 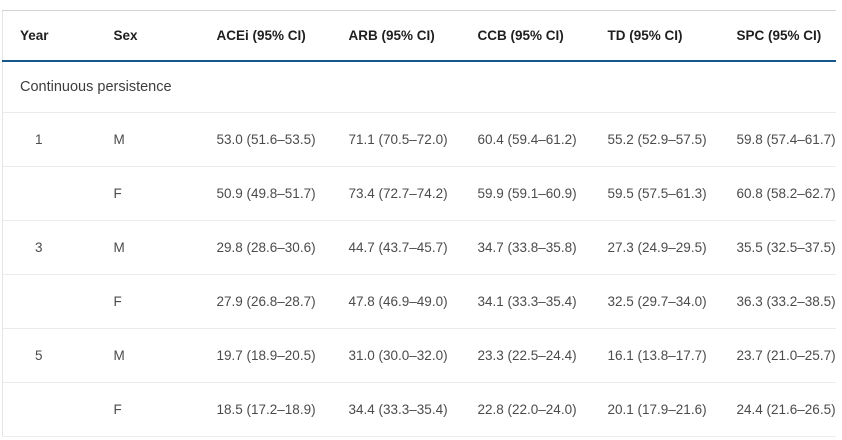 What do you see at coordinates (525, 301) in the screenshot?
I see `value-cell: 34.1 (33.3–35.4)` at bounding box center [525, 301].